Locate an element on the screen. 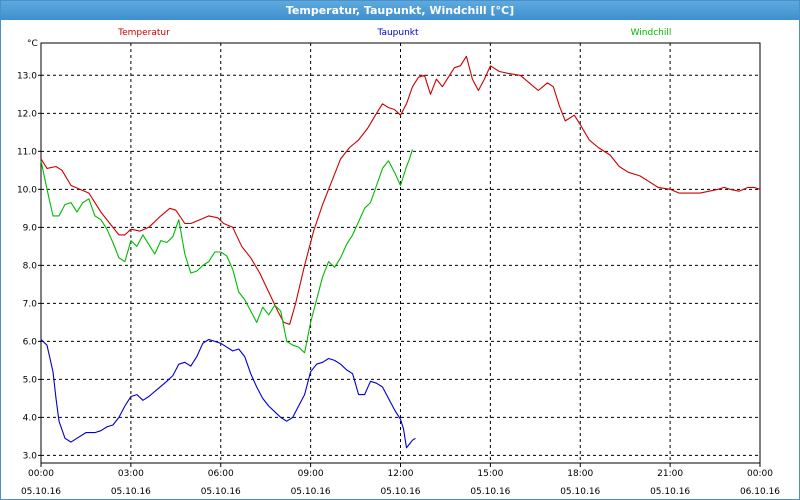  y-tick-label: 7.0 is located at coordinates (30, 304).